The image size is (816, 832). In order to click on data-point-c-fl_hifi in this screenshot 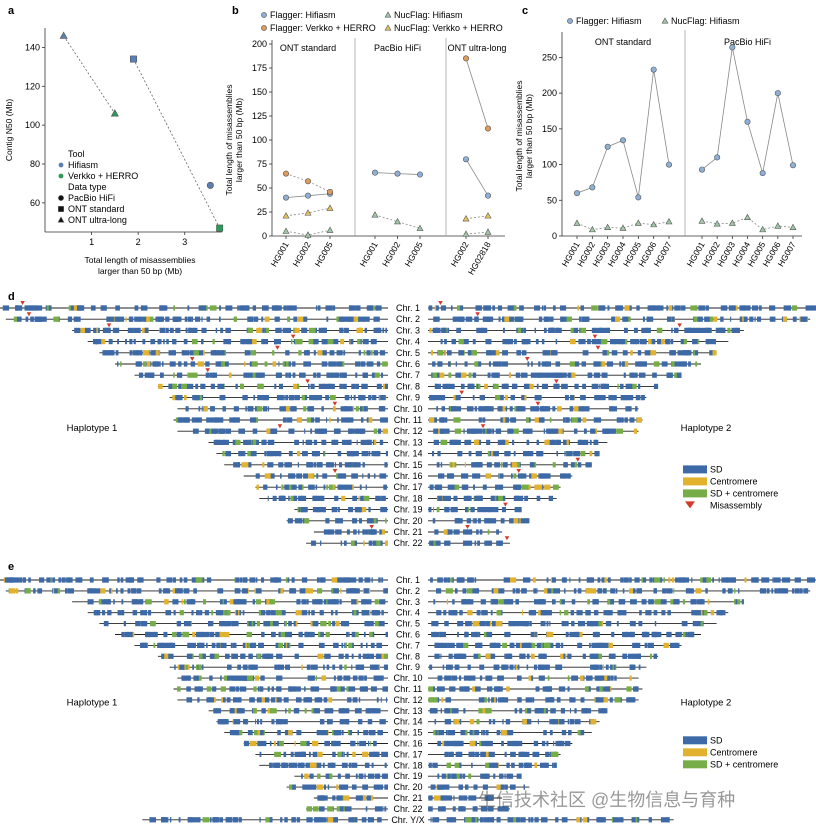, I will do `click(717, 157)`.